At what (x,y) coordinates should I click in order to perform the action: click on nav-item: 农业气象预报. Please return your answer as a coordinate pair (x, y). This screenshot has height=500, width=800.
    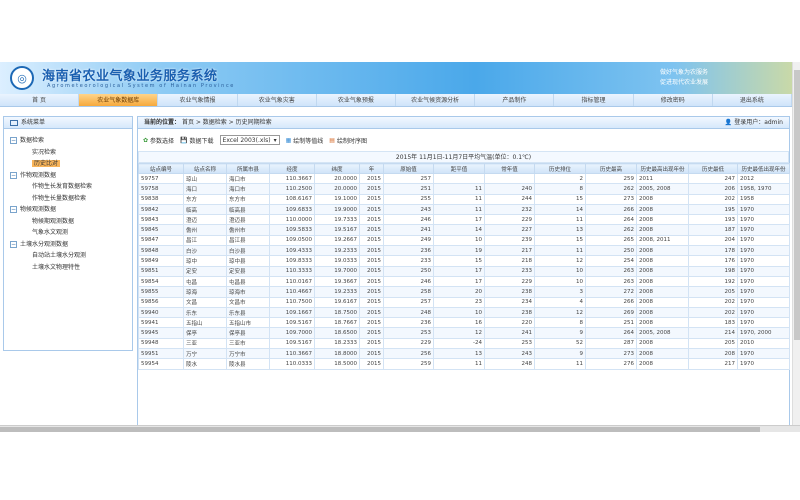
    Looking at the image, I should click on (357, 100).